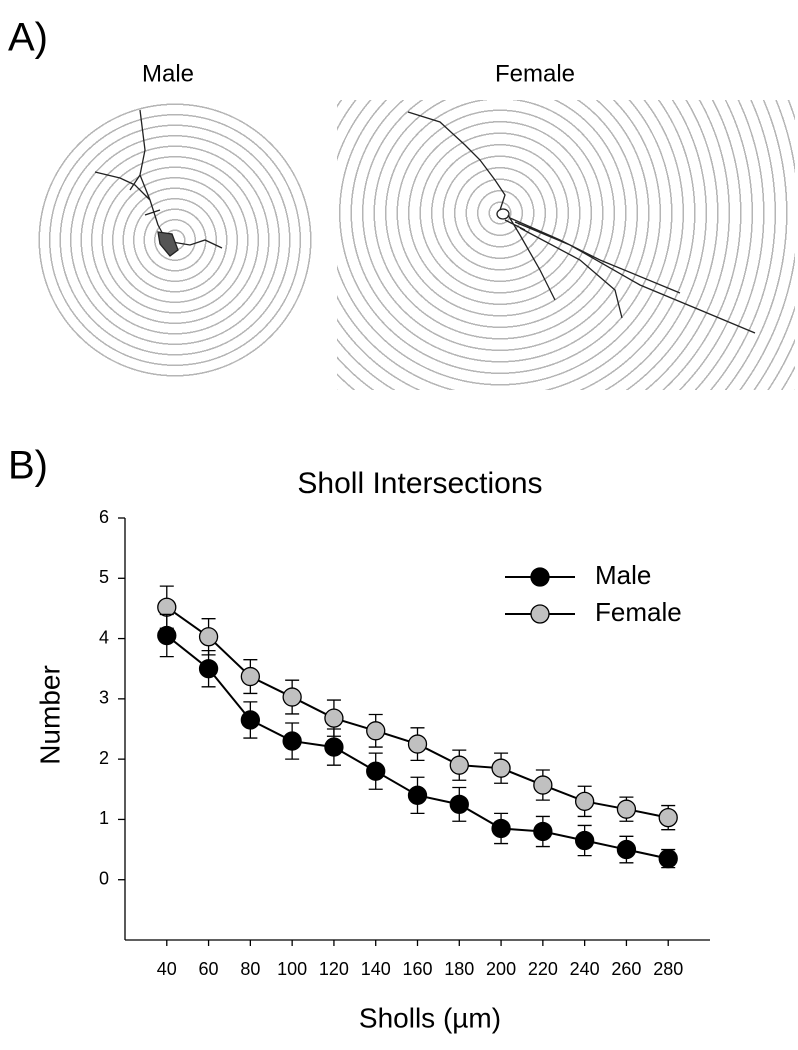  I want to click on x-tick-label: 200, so click(501, 969).